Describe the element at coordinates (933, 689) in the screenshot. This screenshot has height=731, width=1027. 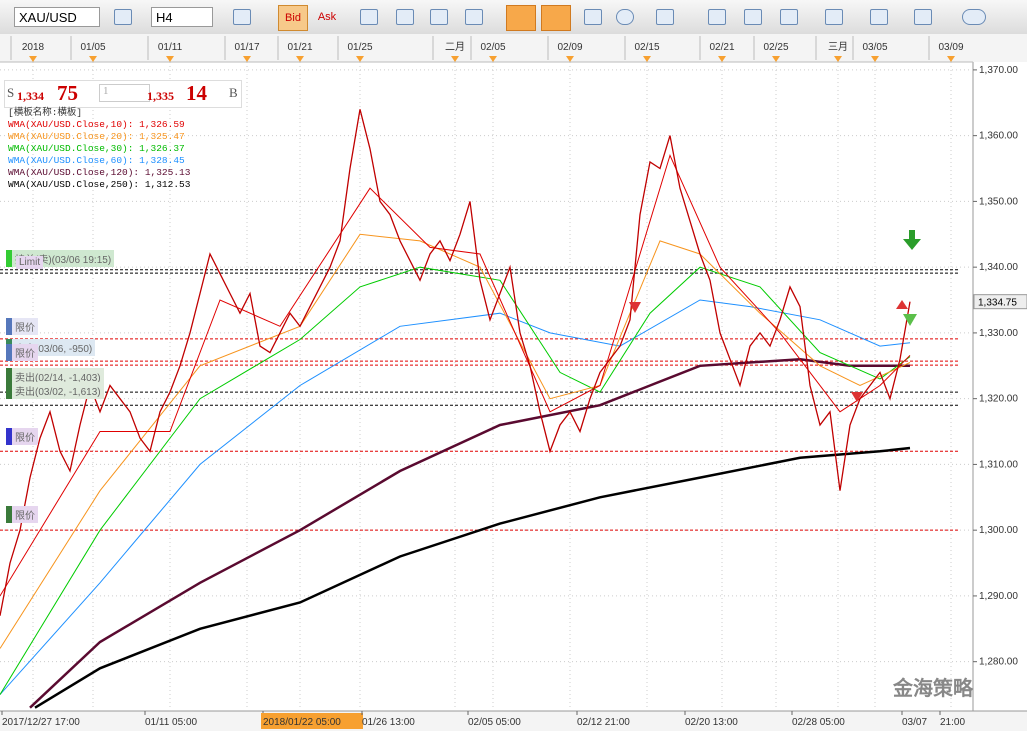
I see `watermark: 金海策略` at that location.